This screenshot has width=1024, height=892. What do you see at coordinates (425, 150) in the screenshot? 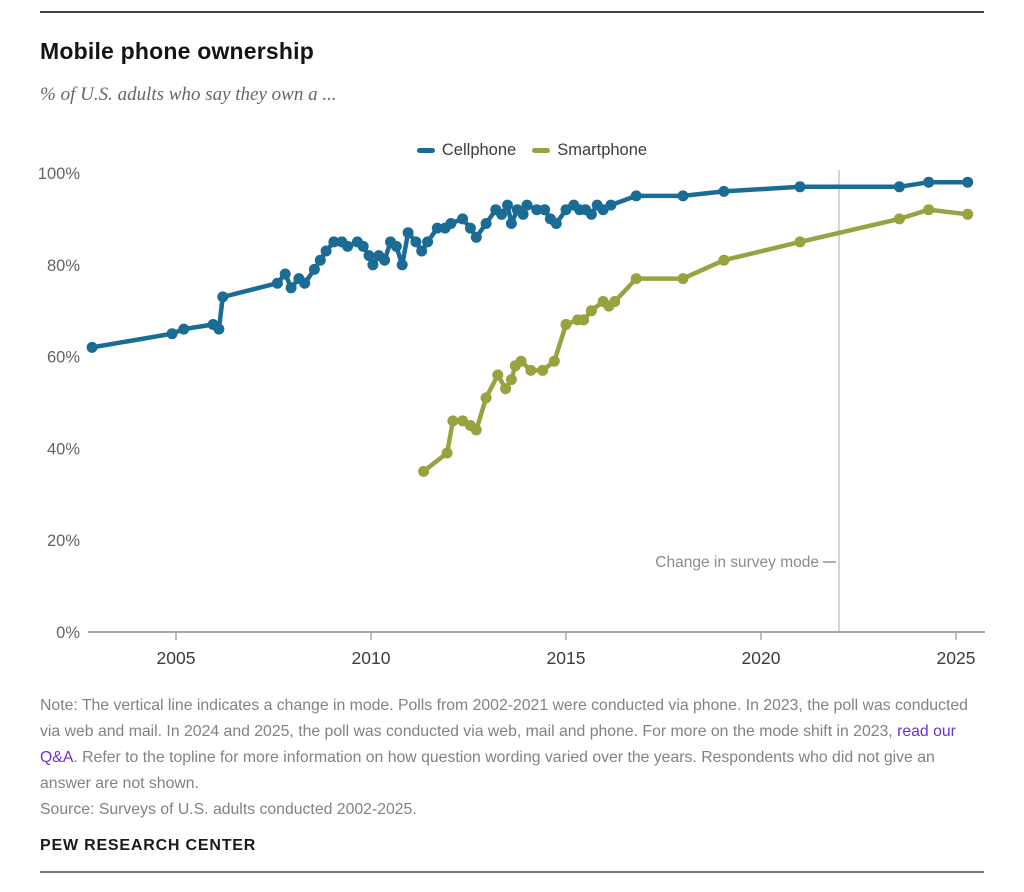
I see `legend-swatch-cellphone` at bounding box center [425, 150].